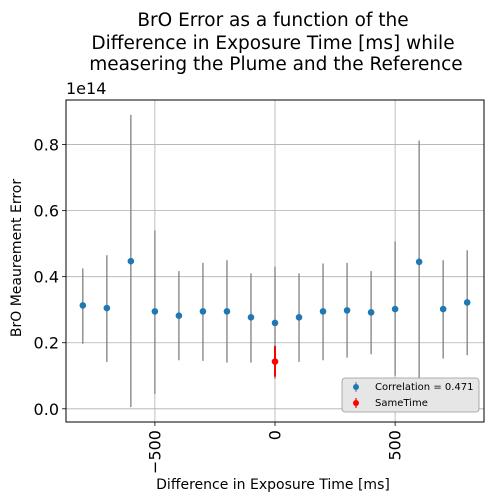 The image size is (504, 504). What do you see at coordinates (275, 448) in the screenshot?
I see `x-axis-ticks: −500 0 500` at bounding box center [275, 448].